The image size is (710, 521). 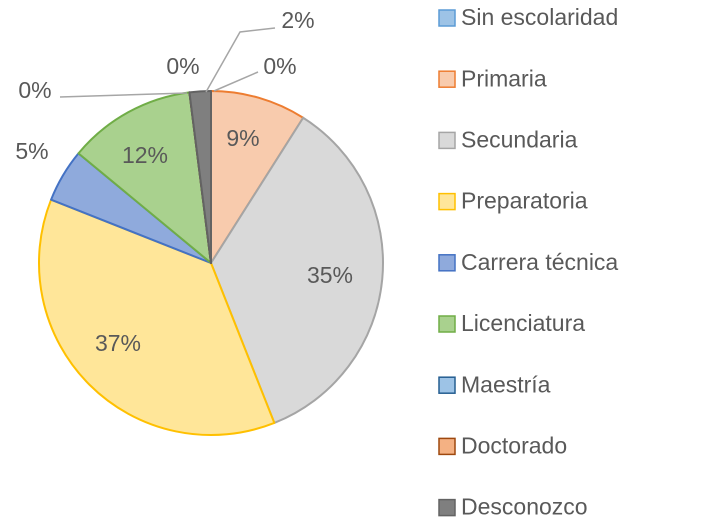 I want to click on legend-label: Licenciatura, so click(x=523, y=323).